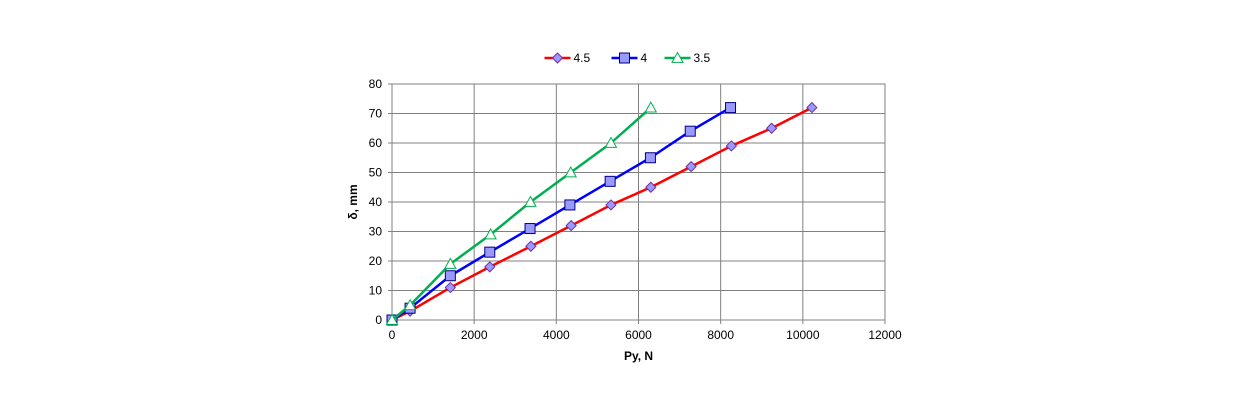  I want to click on y-axis-title: δ, mm, so click(353, 201).